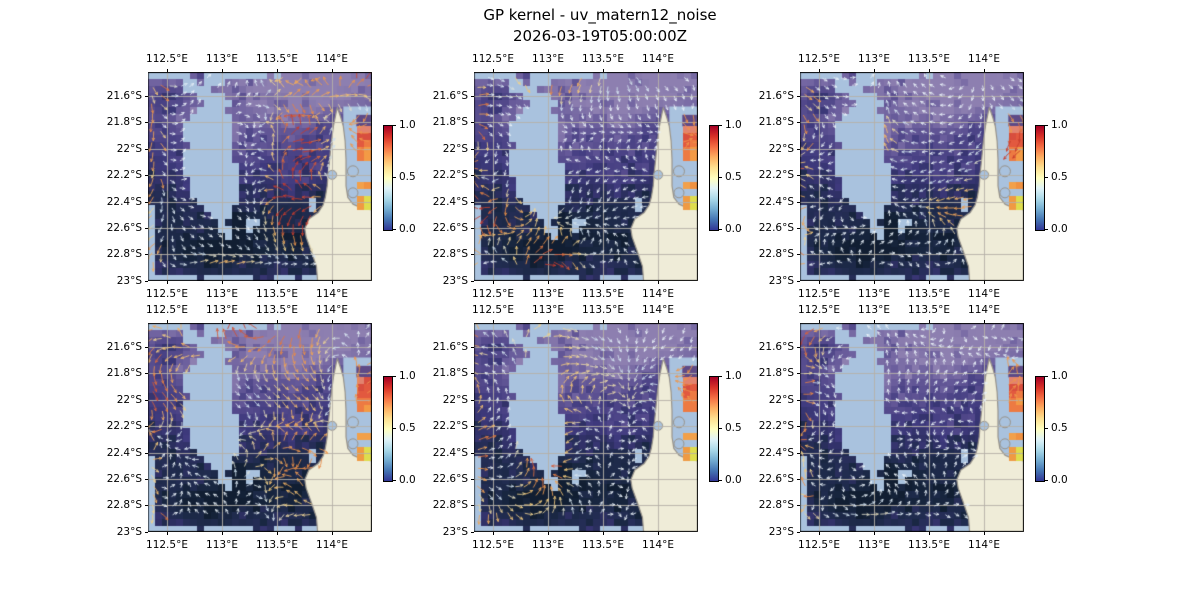 This screenshot has width=1200, height=600. What do you see at coordinates (124, 505) in the screenshot?
I see `y-tick-label-r2c1: 22.8°S` at bounding box center [124, 505].